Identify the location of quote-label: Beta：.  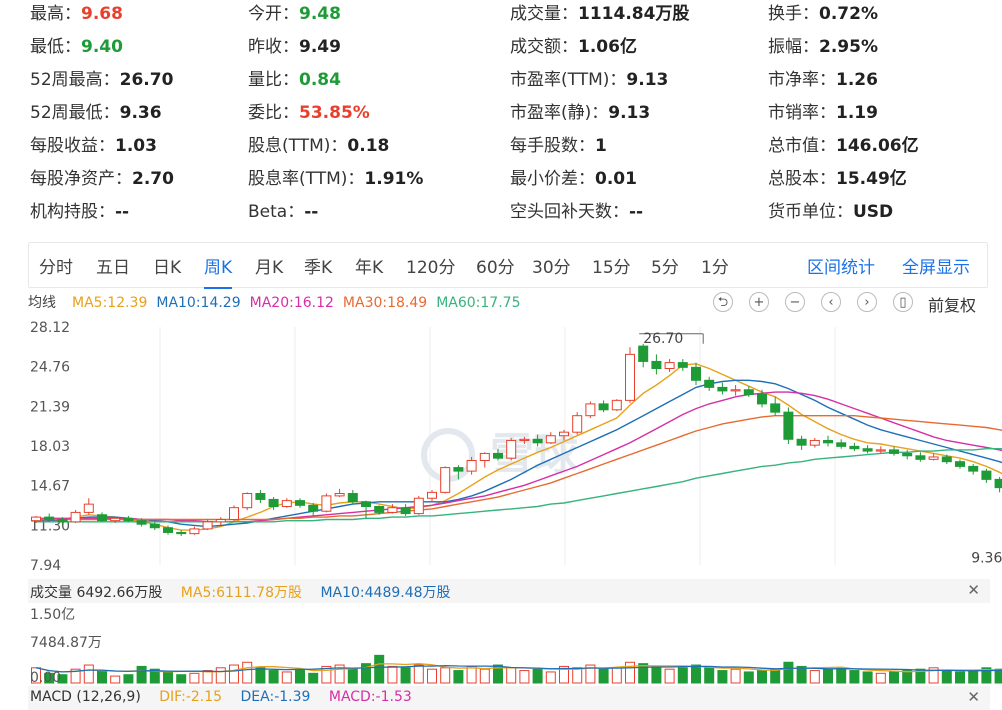
(276, 212).